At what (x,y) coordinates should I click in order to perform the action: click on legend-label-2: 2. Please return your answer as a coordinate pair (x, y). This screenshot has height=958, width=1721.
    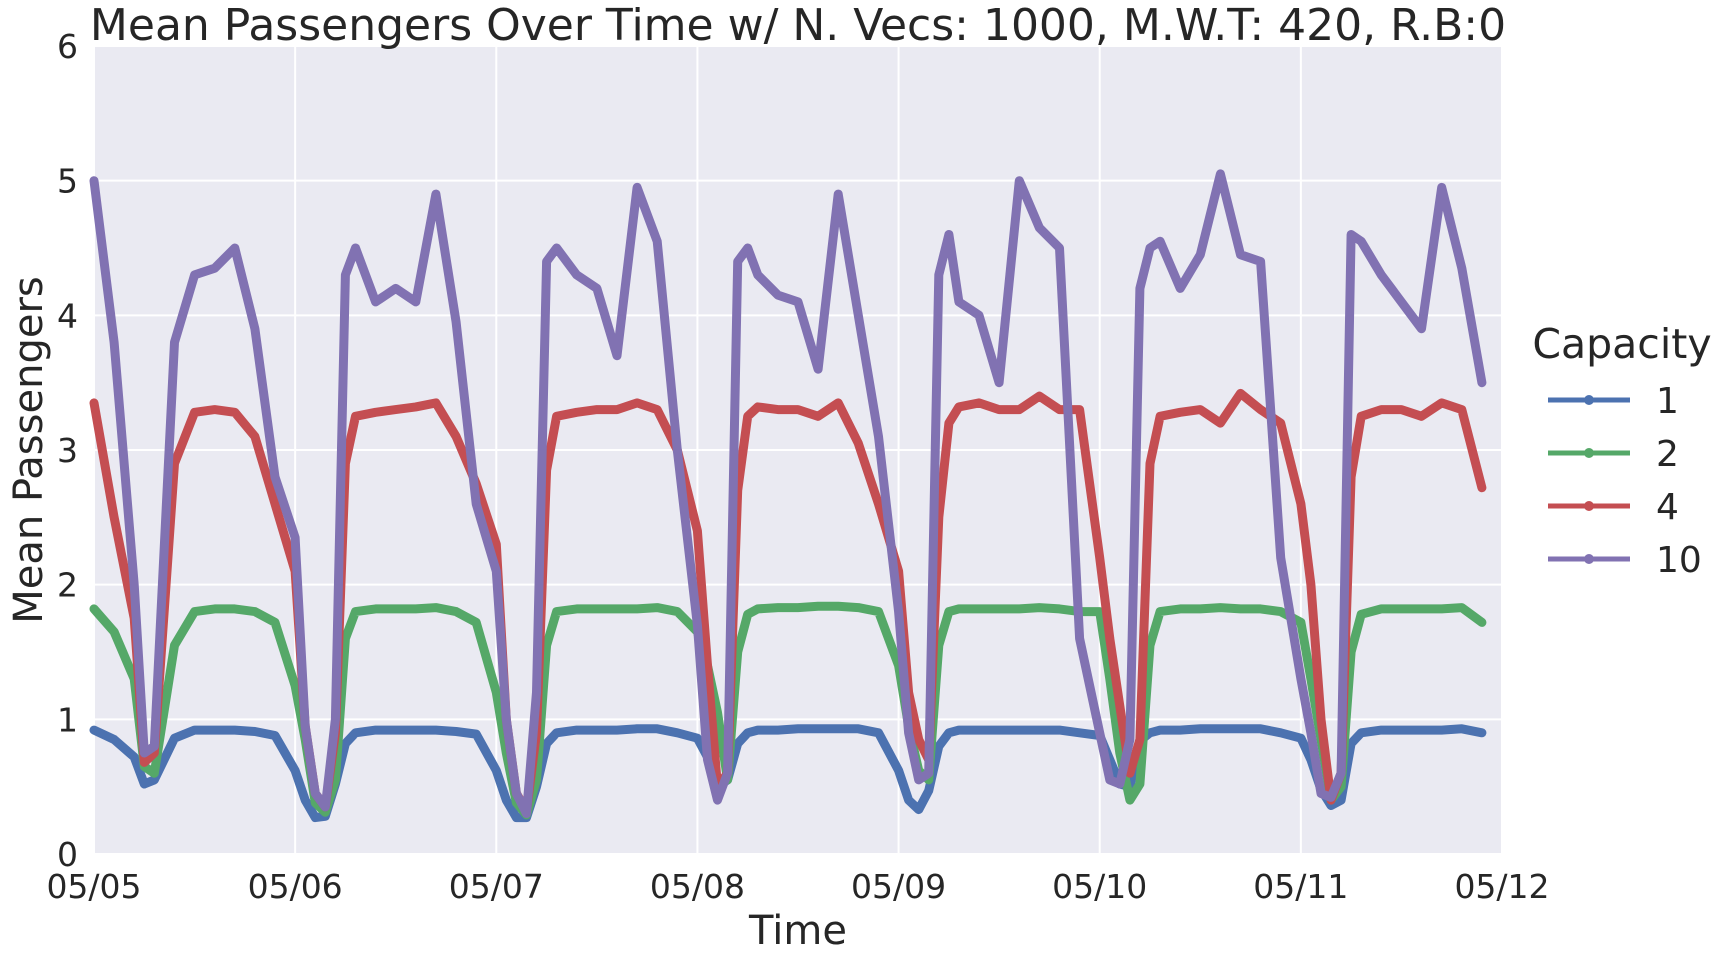
    Looking at the image, I should click on (1667, 454).